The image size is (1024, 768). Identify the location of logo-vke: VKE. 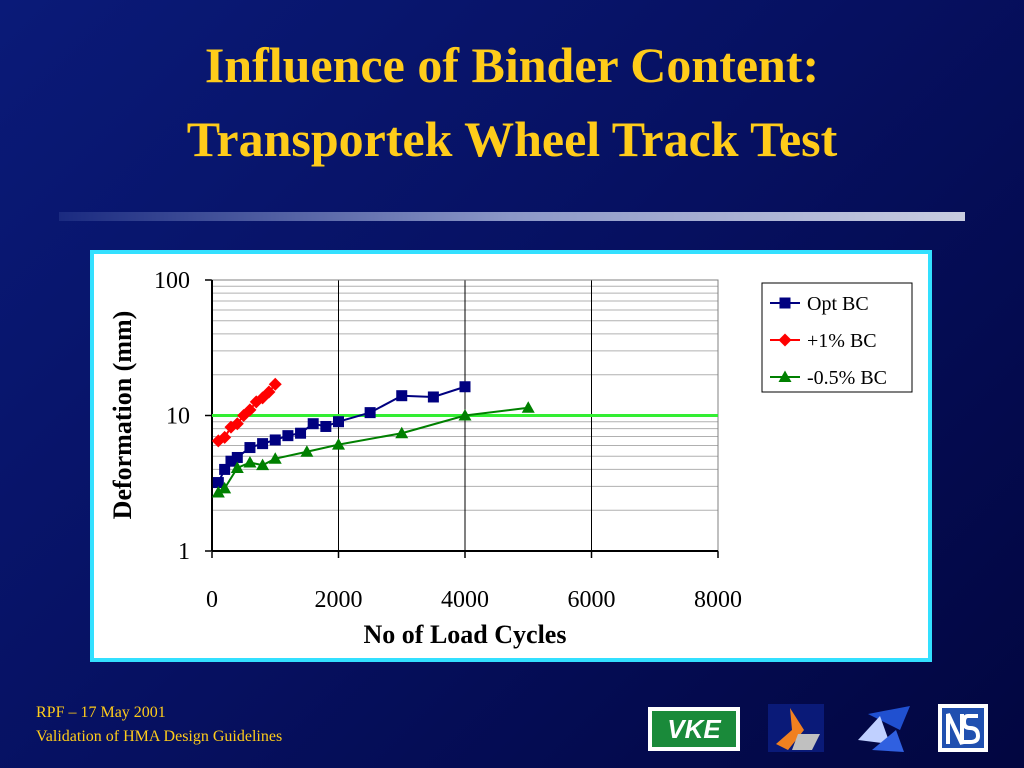
(694, 729).